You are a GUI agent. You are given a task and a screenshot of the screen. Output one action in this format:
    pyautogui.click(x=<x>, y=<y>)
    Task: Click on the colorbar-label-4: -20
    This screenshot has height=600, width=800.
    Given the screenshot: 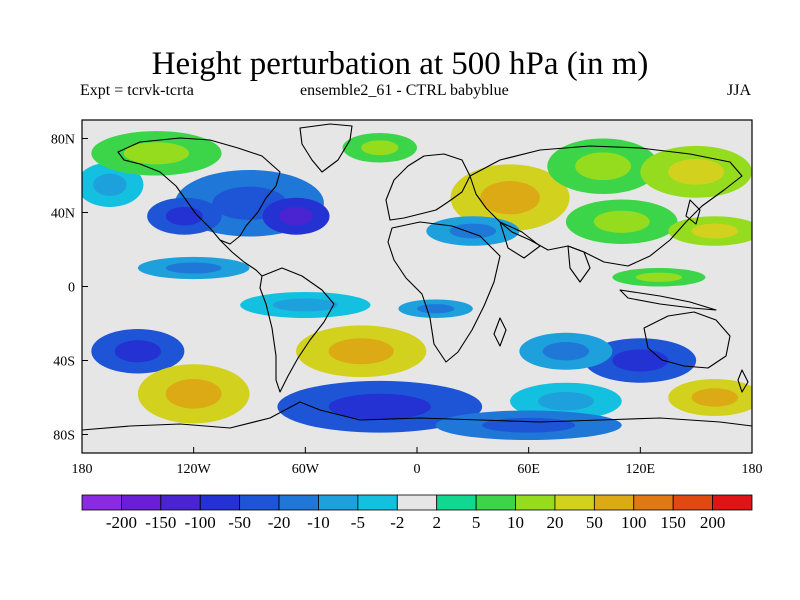 What is the action you would take?
    pyautogui.click(x=279, y=522)
    